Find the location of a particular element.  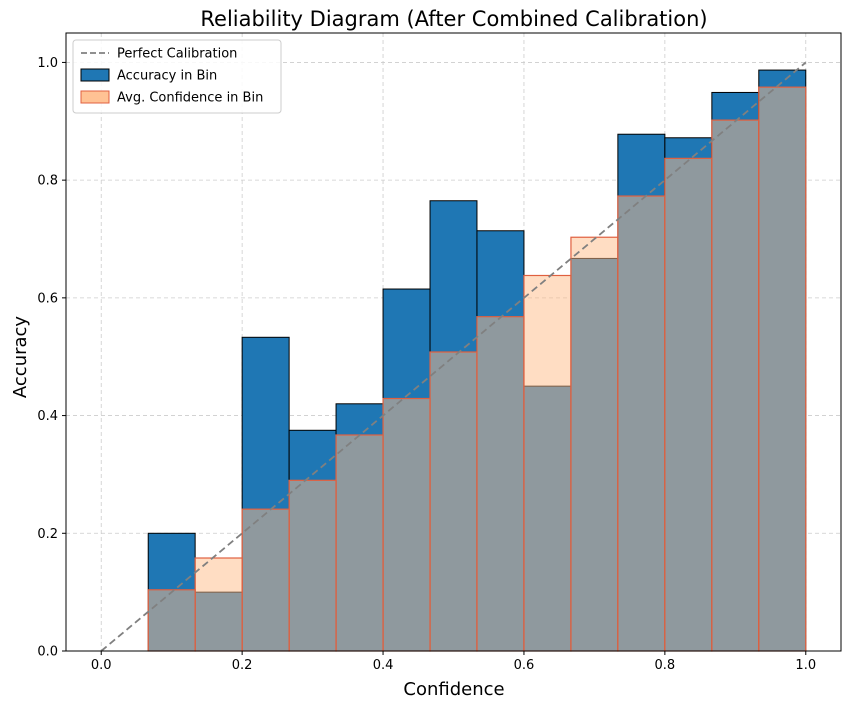

legend-label: Accuracy in Bin is located at coordinates (167, 76).